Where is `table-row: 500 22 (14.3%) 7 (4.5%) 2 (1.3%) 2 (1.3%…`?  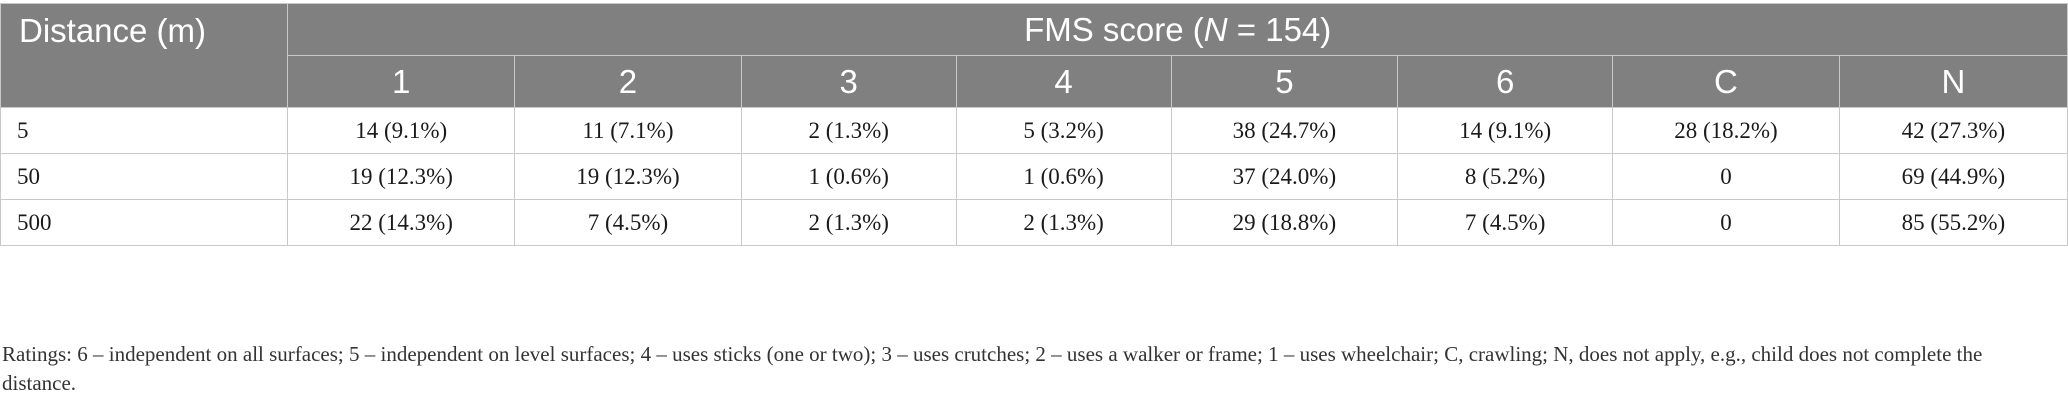 table-row: 500 22 (14.3%) 7 (4.5%) 2 (1.3%) 2 (1.3%… is located at coordinates (1034, 222).